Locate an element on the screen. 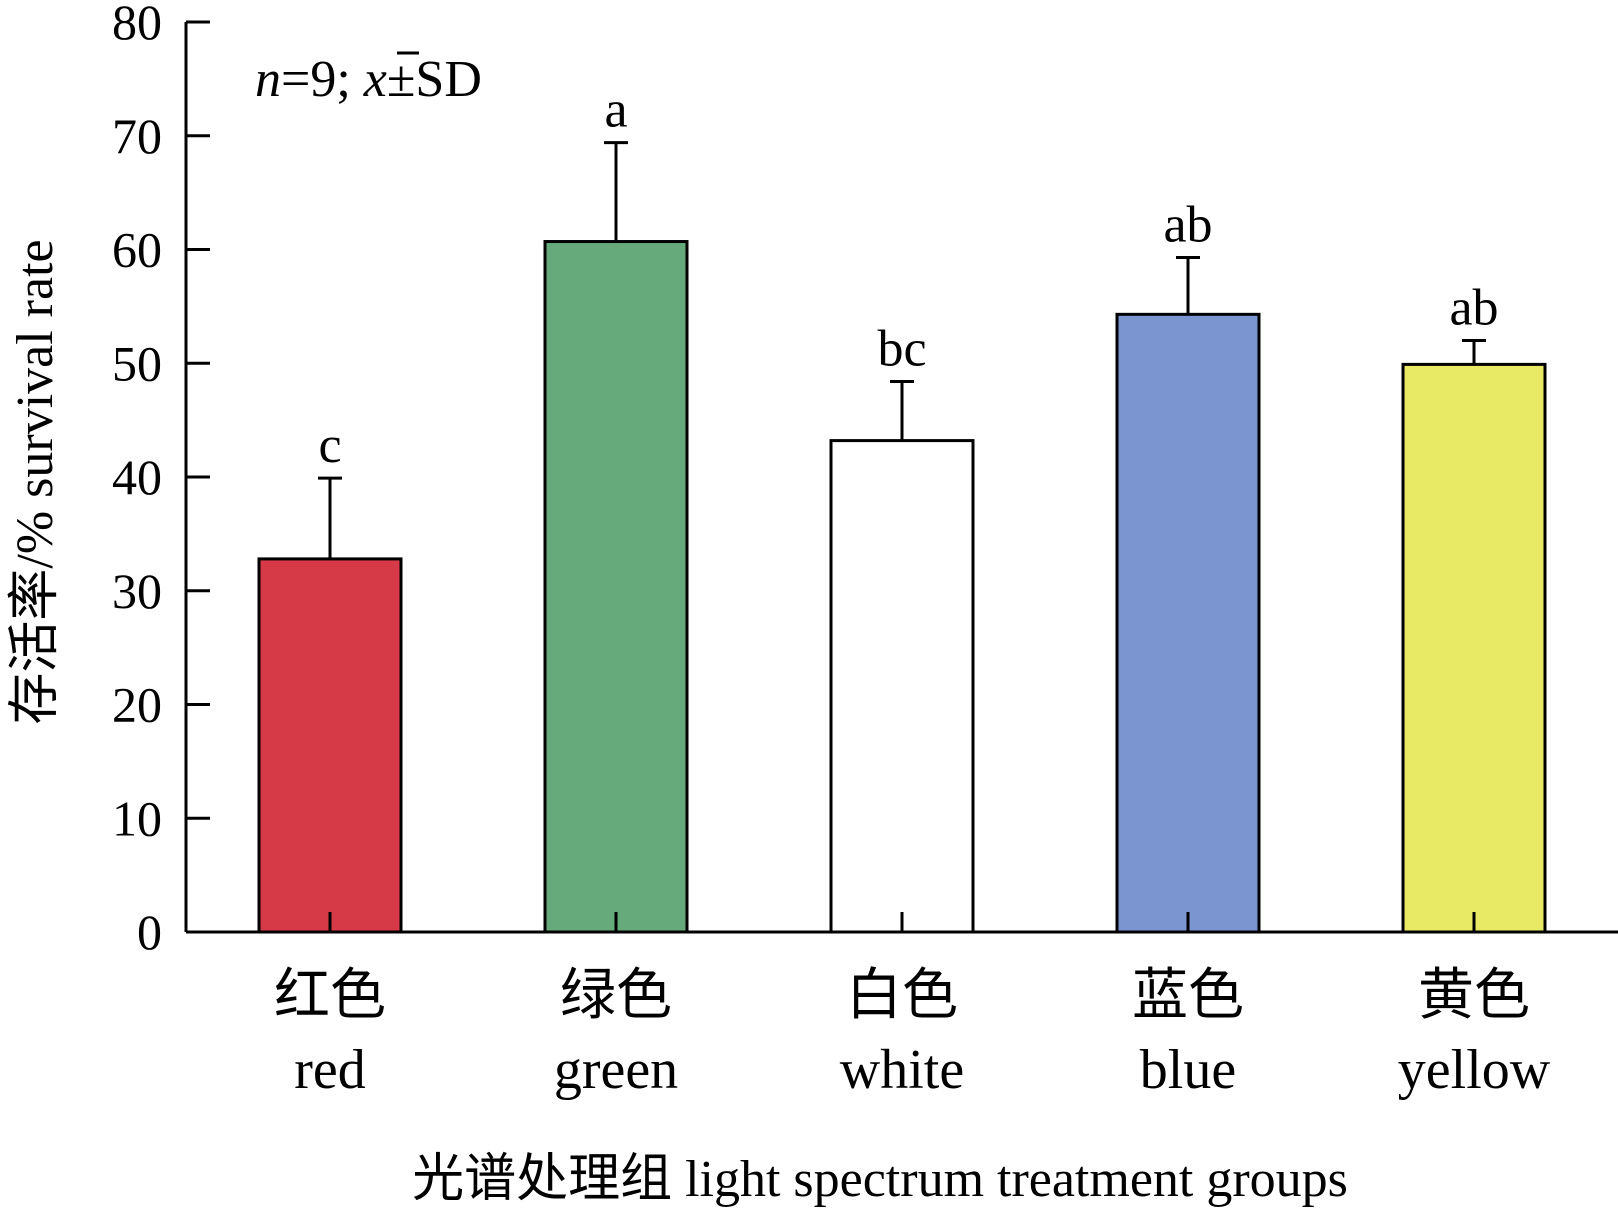 The height and width of the screenshot is (1210, 1618). bar-white is located at coordinates (902, 686).